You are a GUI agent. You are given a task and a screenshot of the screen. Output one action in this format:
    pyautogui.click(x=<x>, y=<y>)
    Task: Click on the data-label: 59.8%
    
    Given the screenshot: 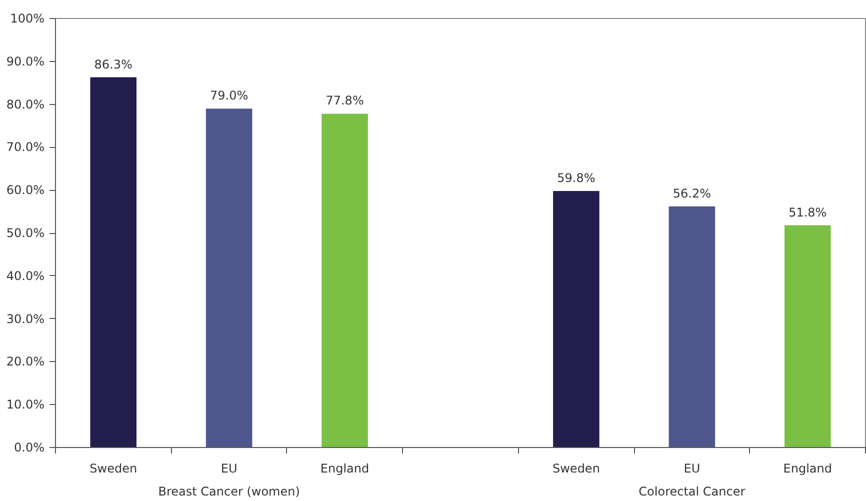 What is the action you would take?
    pyautogui.click(x=576, y=177)
    